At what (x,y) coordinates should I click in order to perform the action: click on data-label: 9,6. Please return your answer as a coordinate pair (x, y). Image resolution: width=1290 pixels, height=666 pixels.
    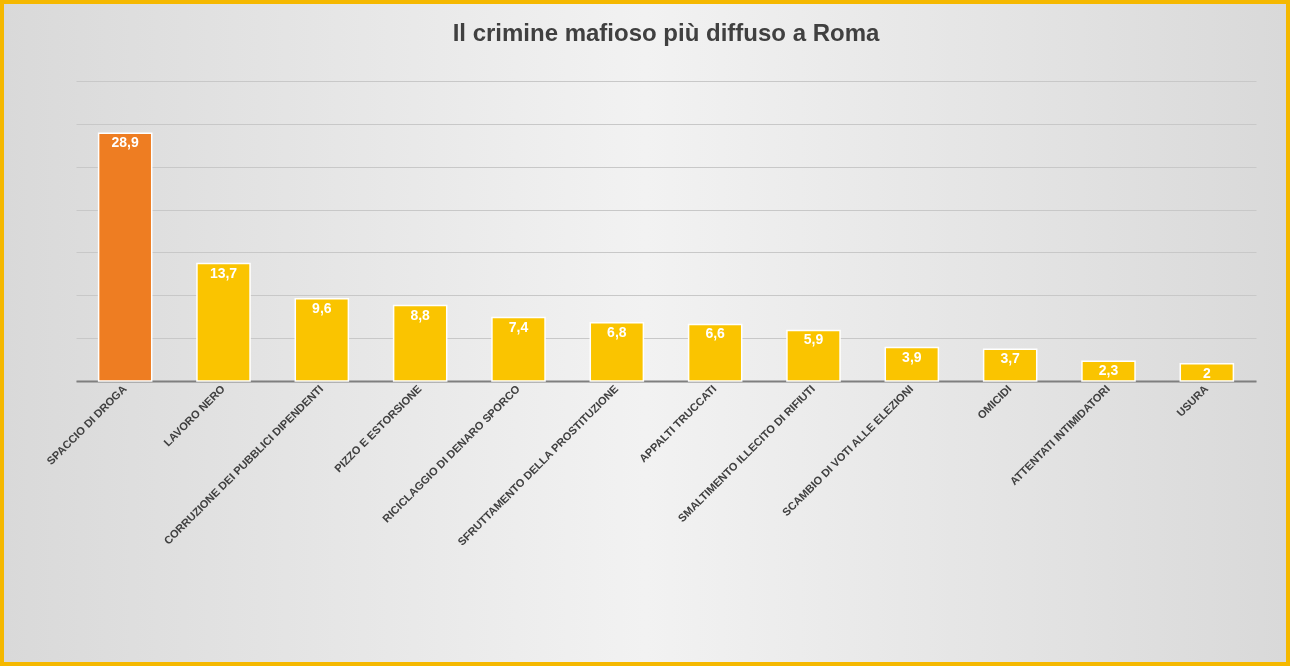
    Looking at the image, I should click on (322, 307).